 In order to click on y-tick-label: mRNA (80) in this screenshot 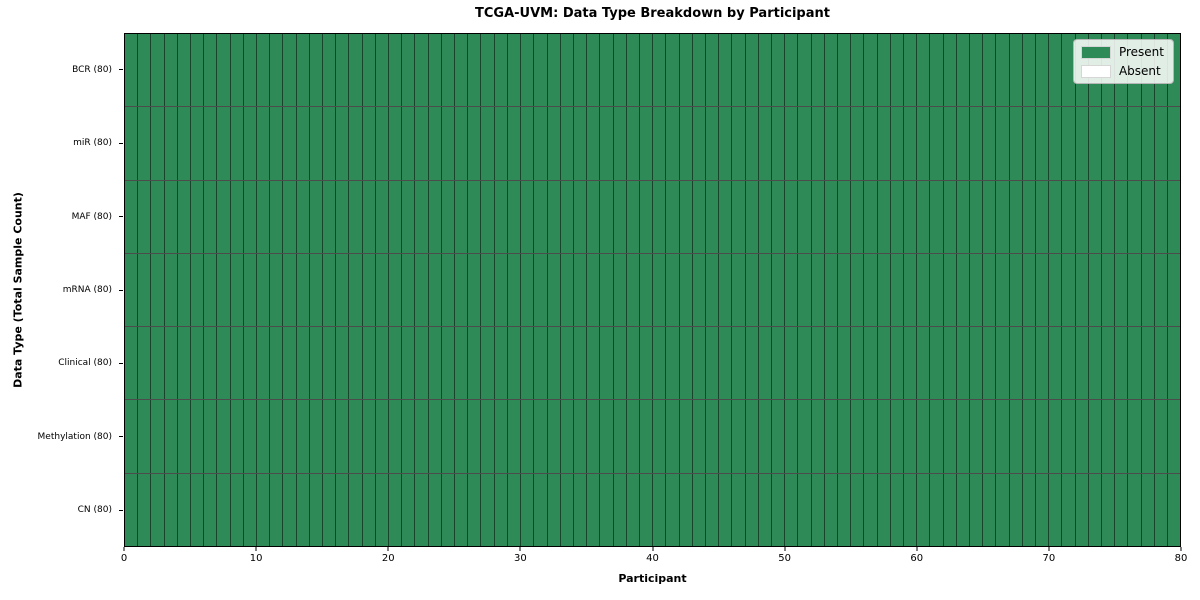, I will do `click(87, 290)`.